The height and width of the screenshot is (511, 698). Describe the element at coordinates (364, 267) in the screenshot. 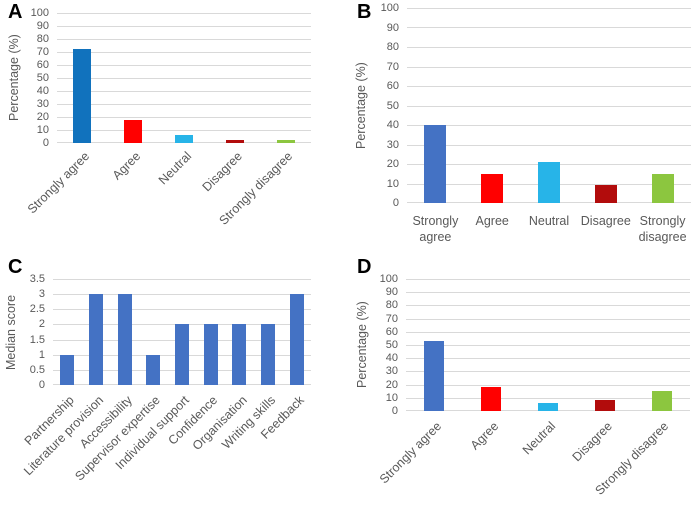

I see `panel-letter-d: D` at that location.